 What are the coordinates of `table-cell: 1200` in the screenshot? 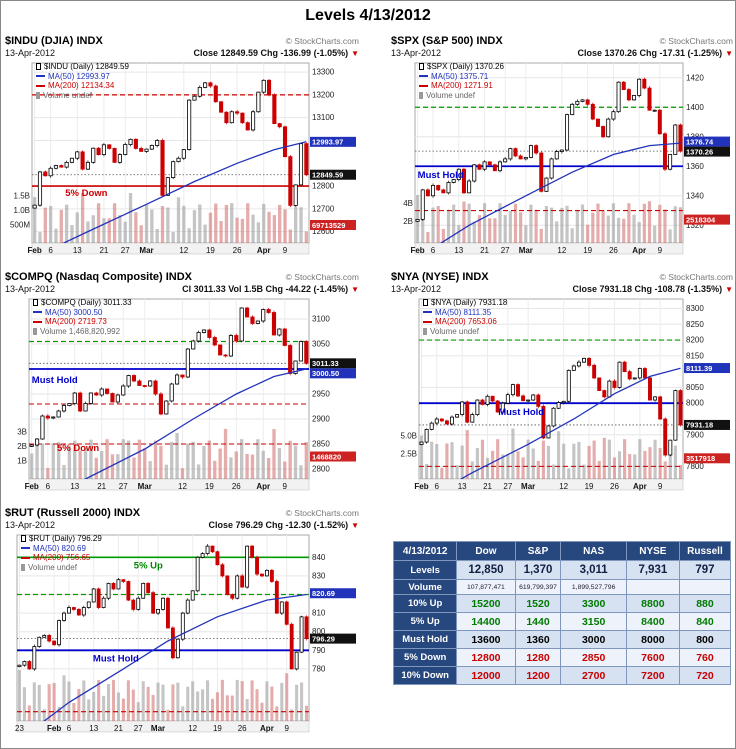 It's located at (538, 675).